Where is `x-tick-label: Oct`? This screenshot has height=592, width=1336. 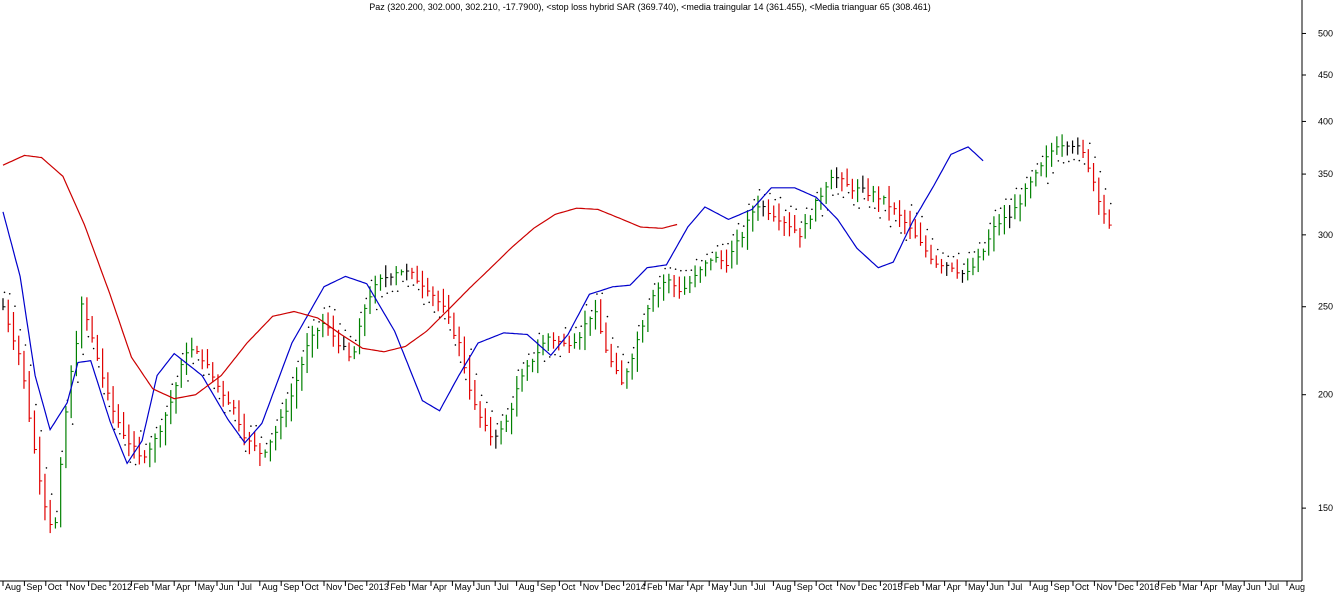
x-tick-label: Oct is located at coordinates (568, 587).